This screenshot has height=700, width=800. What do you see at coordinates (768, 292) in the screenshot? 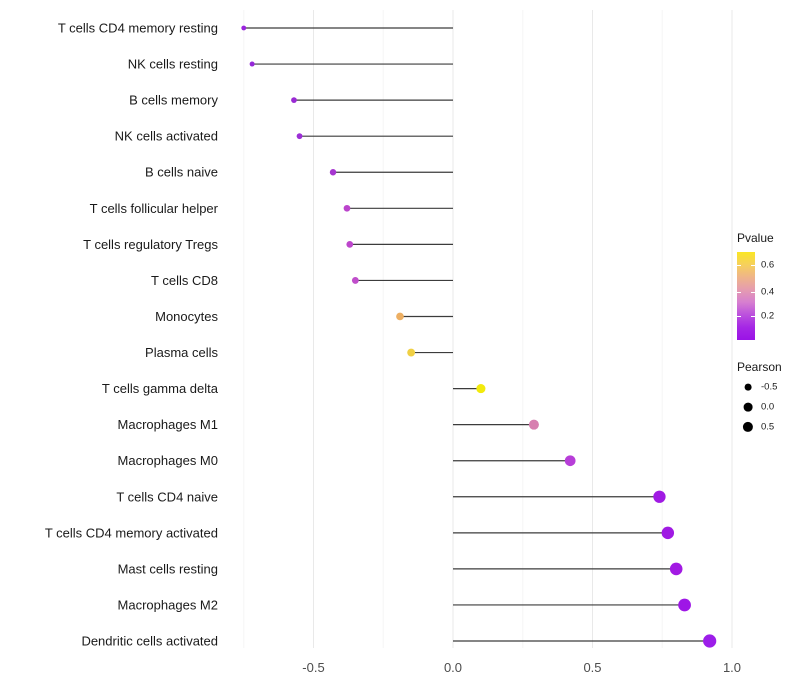
I see `pvalue-tick-label: 0.4` at bounding box center [768, 292].